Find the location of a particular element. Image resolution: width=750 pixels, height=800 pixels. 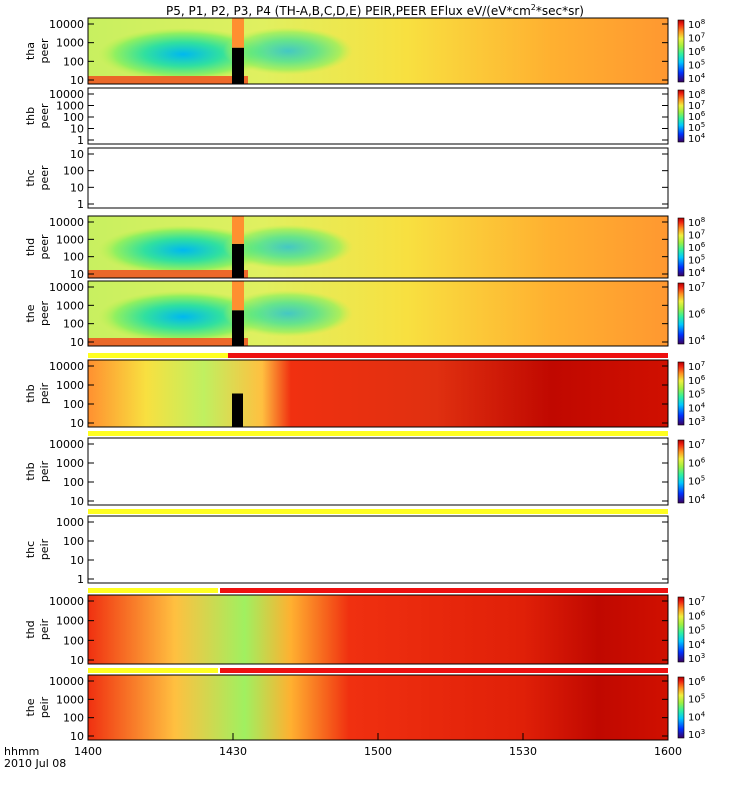

time-unit-label: hhmm is located at coordinates (21, 751).